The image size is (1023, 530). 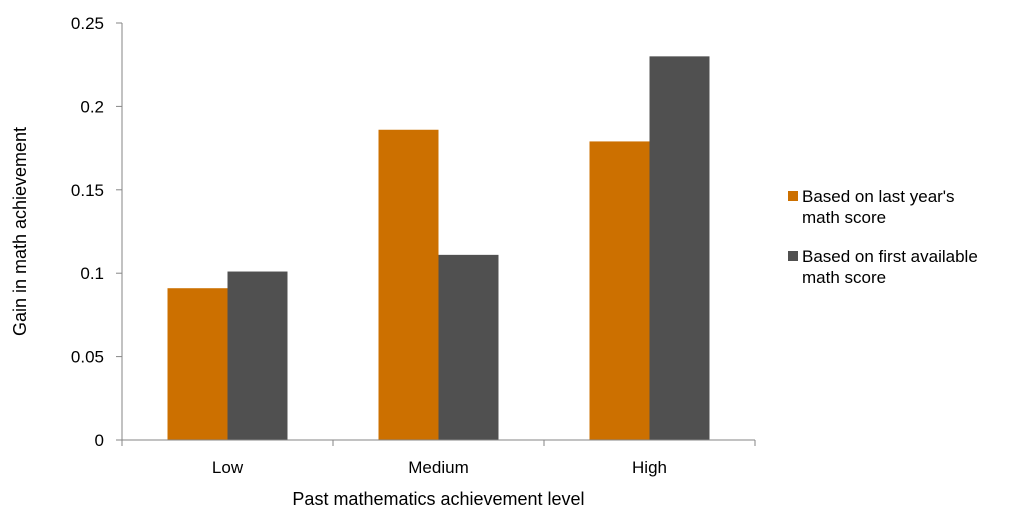 I want to click on legend-label-last-year-line1: Based on last year's, so click(x=878, y=196).